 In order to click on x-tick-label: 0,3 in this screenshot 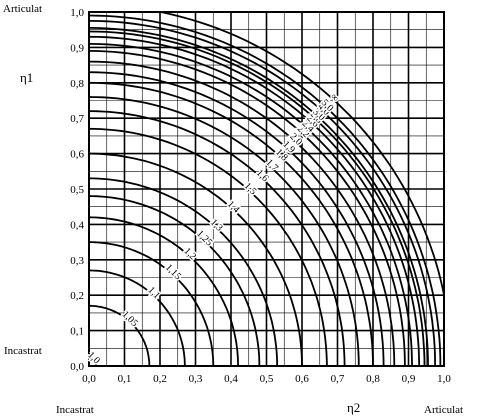, I will do `click(196, 379)`.